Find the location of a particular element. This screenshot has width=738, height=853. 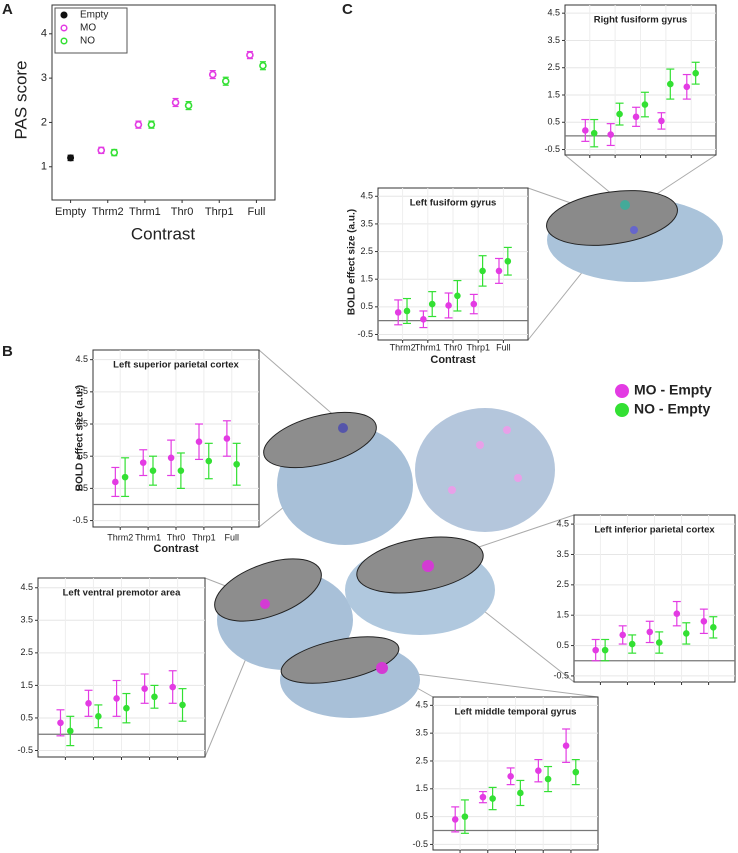

x-tick-label: Thrm1 is located at coordinates (428, 347).